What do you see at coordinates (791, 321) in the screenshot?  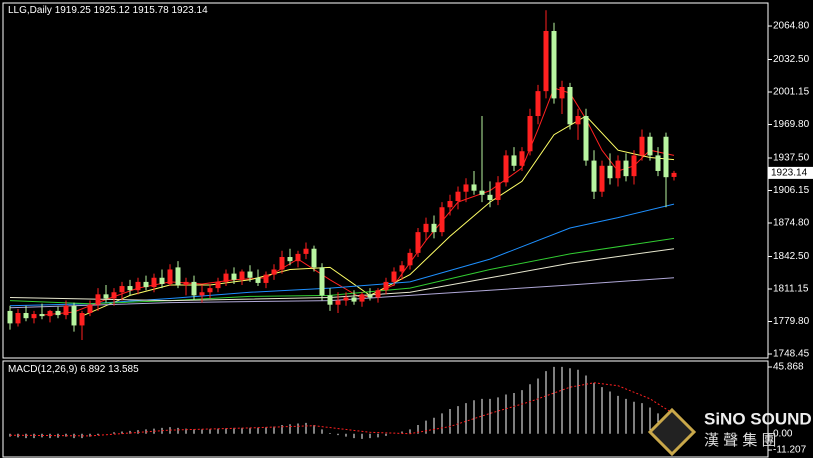 I see `y-tick-label: 1779.80` at bounding box center [791, 321].